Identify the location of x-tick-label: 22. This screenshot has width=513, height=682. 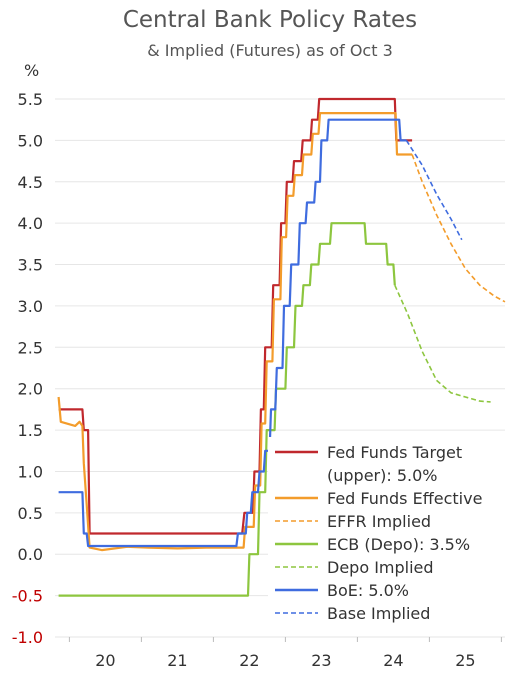
(249, 660).